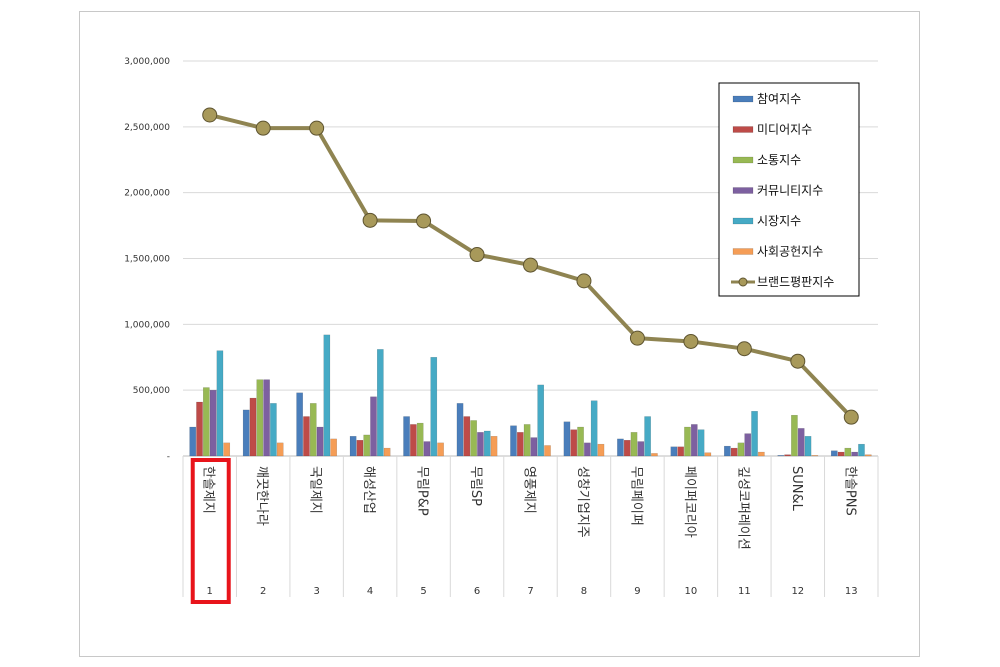  What do you see at coordinates (635, 496) in the screenshot?
I see `category-label: 무림페이퍼` at bounding box center [635, 496].